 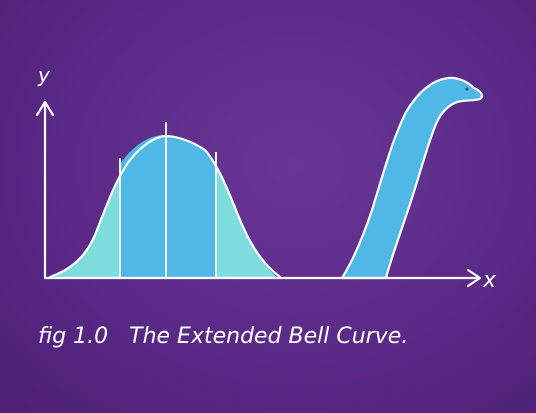 What do you see at coordinates (466, 88) in the screenshot?
I see `sea-creature-eye-icon` at bounding box center [466, 88].